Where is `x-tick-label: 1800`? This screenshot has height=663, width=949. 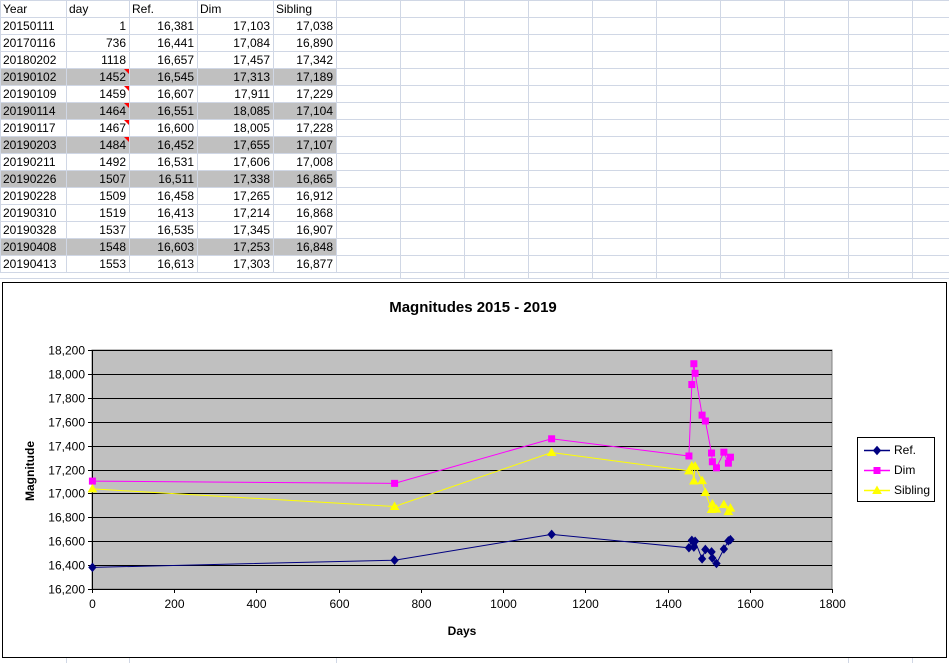 x-tick-label: 1800 is located at coordinates (832, 604).